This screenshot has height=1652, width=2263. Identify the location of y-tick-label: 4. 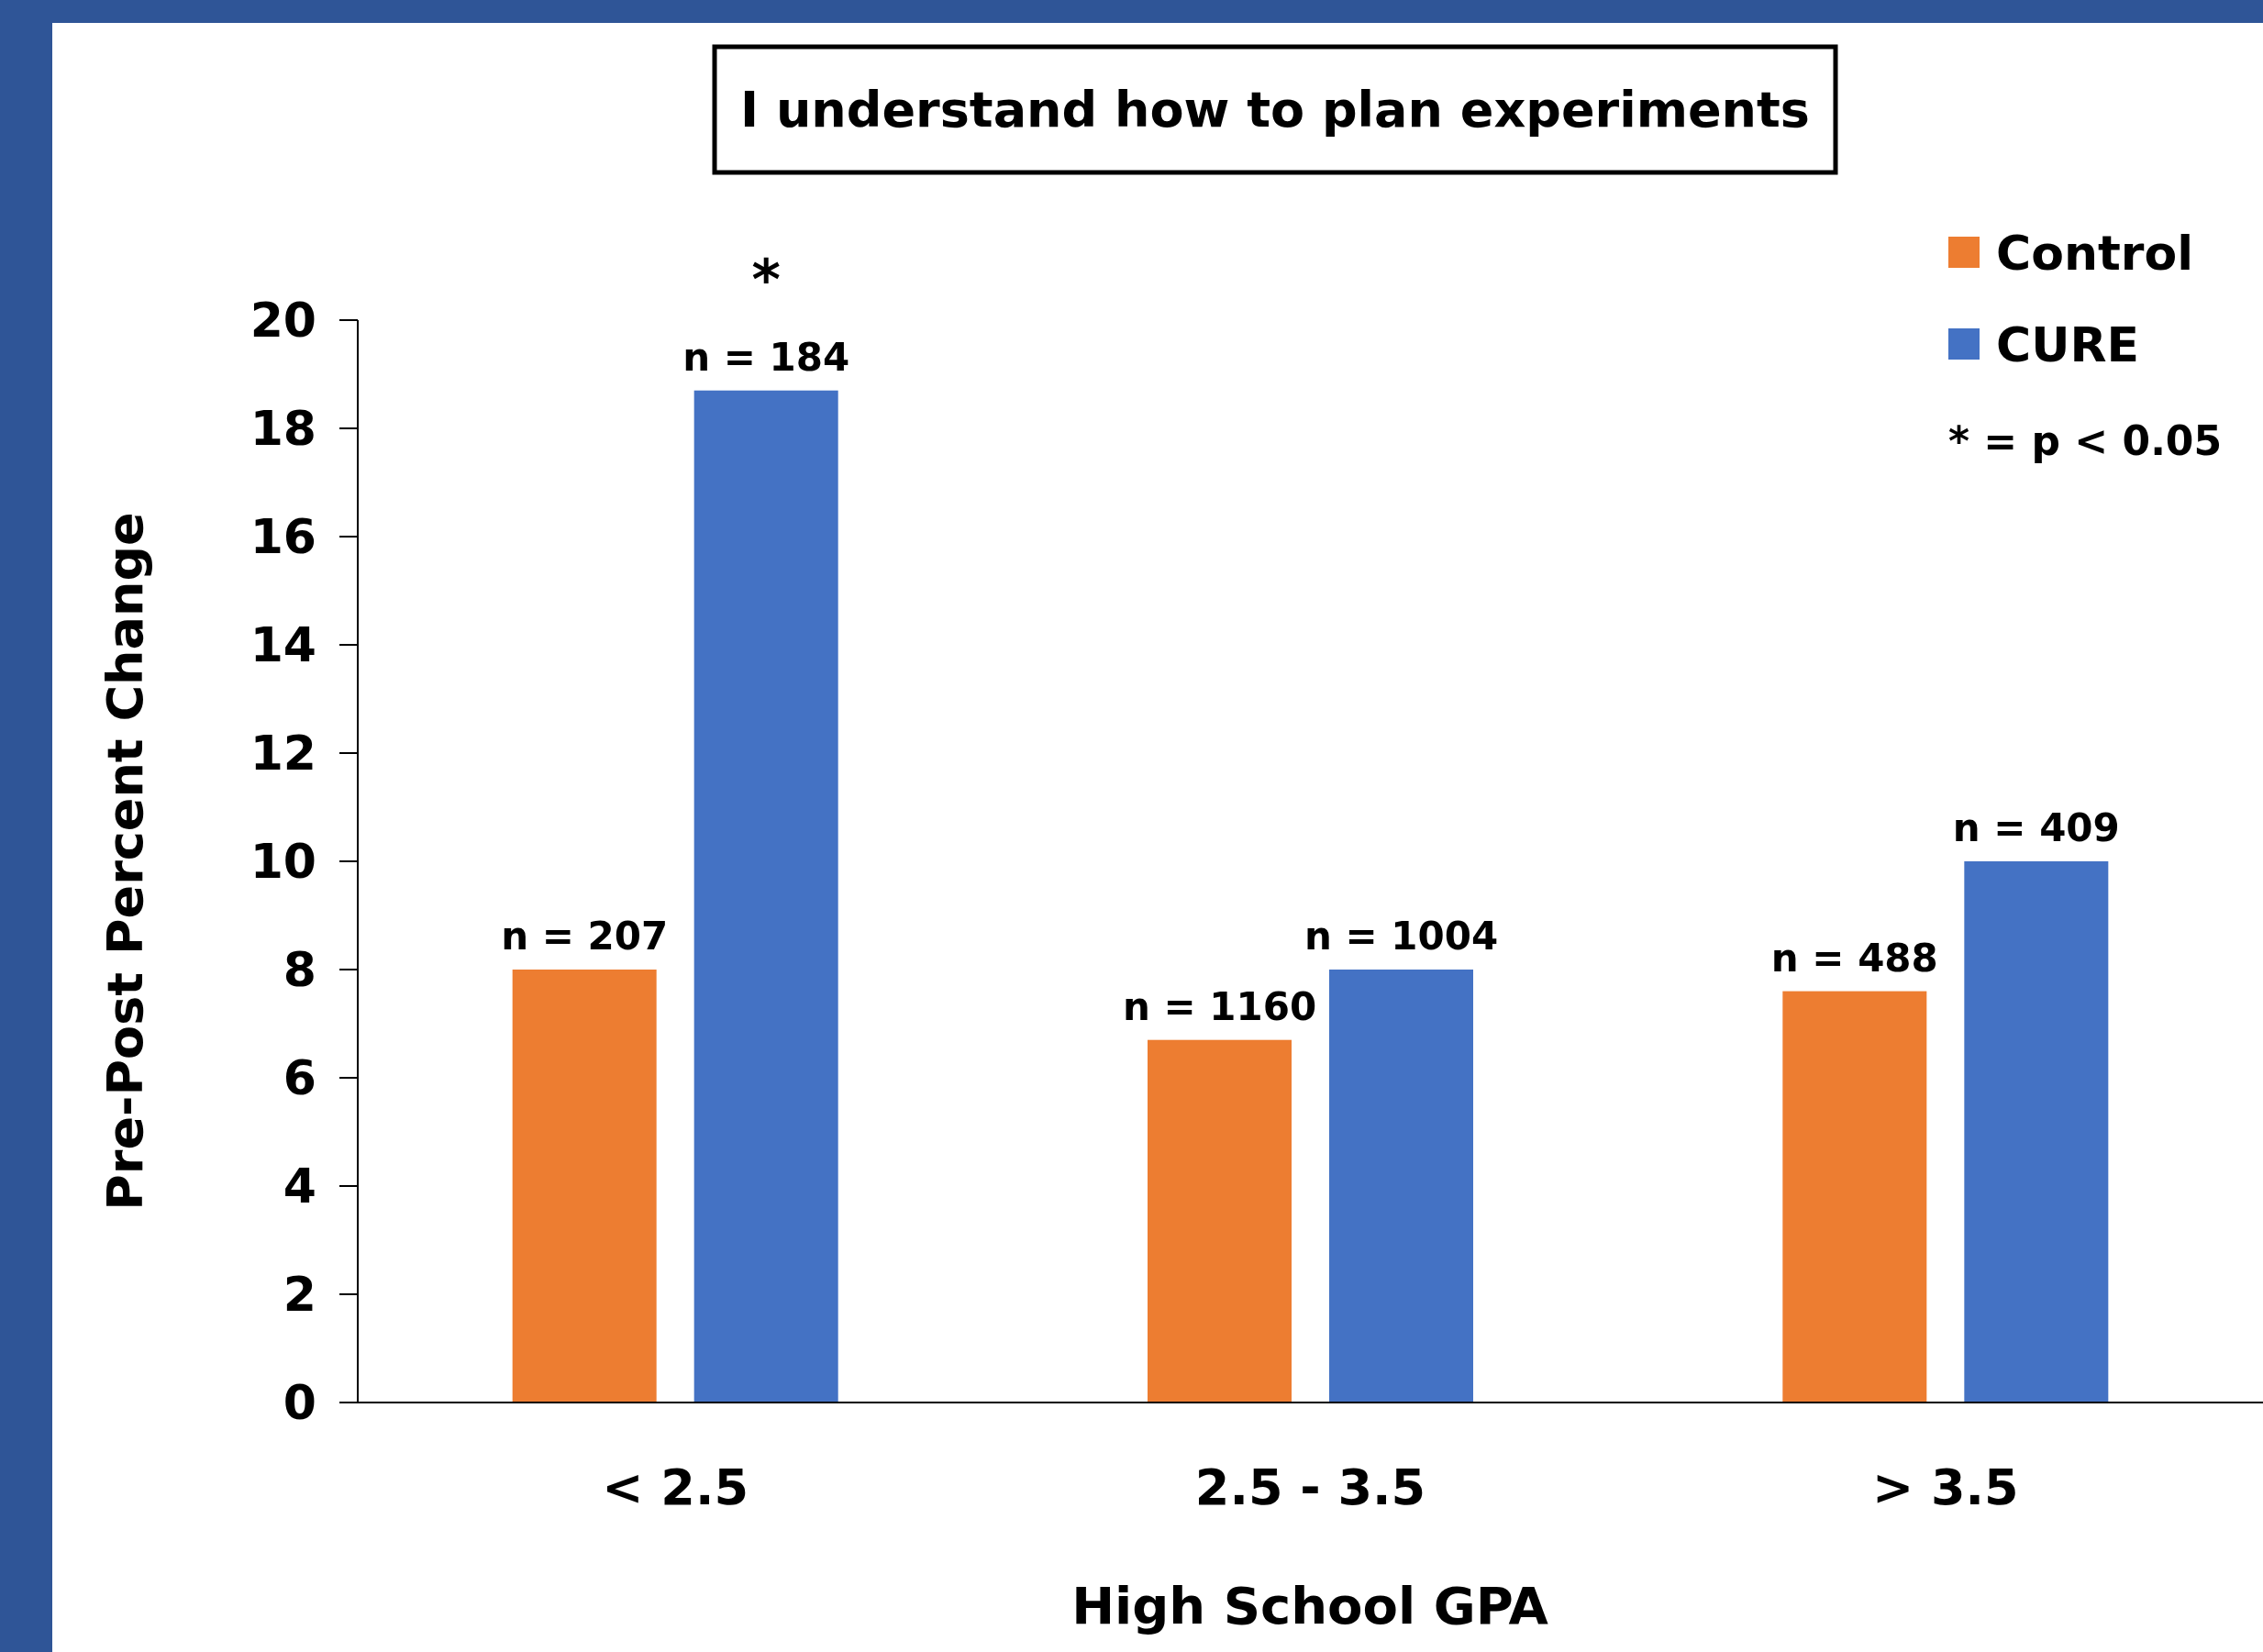
(300, 1186).